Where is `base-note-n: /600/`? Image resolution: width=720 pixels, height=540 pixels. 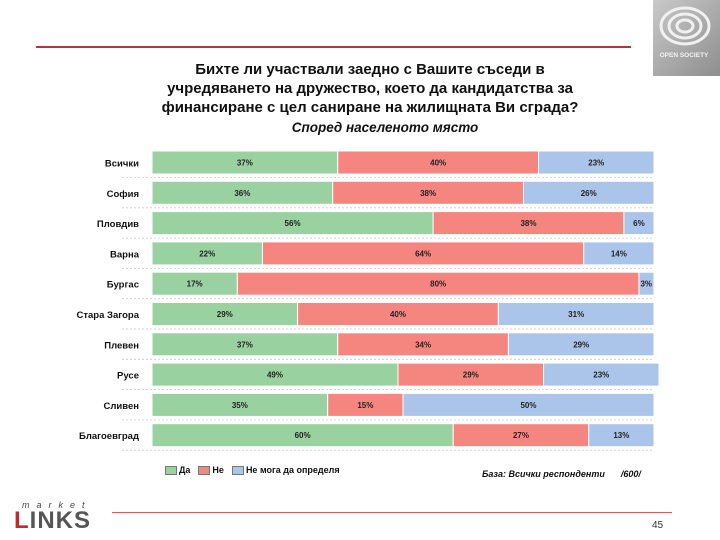 base-note-n: /600/ is located at coordinates (630, 474).